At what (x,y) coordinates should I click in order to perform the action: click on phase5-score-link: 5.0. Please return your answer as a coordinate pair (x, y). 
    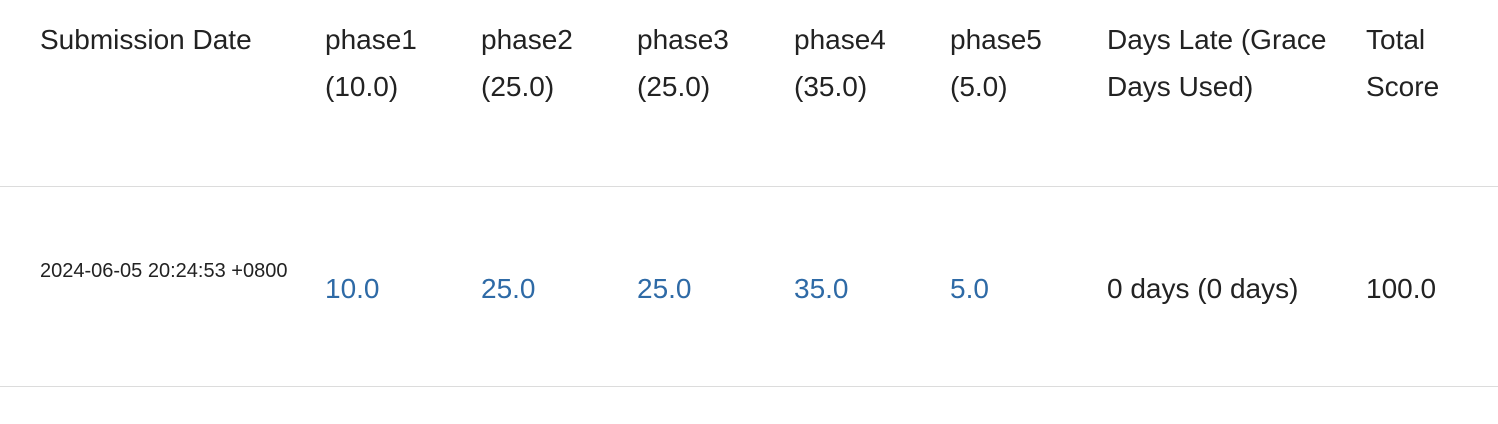
    Looking at the image, I should click on (969, 288).